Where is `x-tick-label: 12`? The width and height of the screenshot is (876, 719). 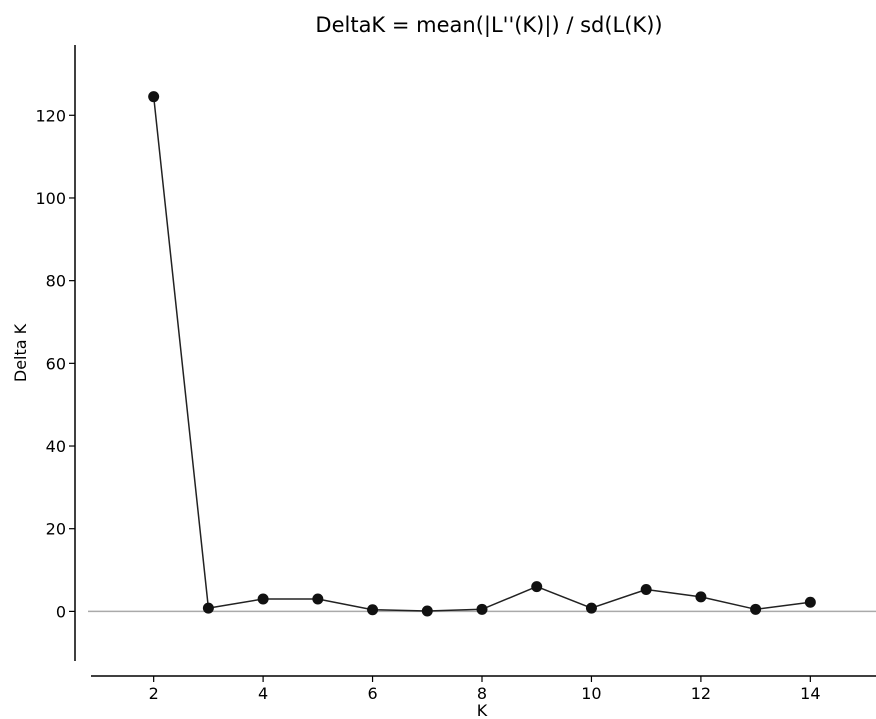 x-tick-label: 12 is located at coordinates (701, 693).